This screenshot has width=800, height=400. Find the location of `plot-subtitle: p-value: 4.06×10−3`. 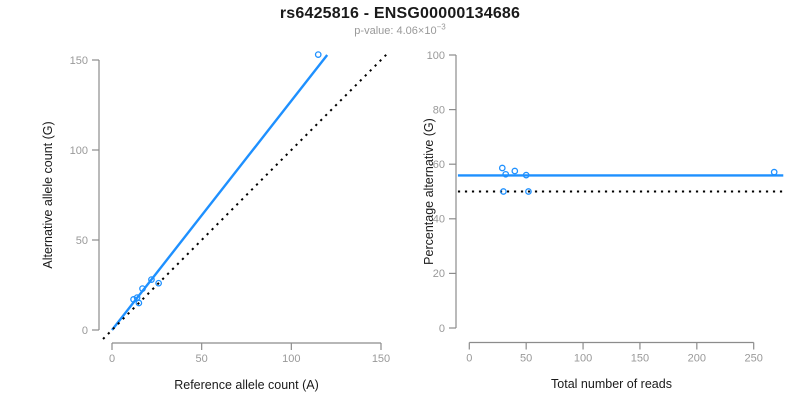

plot-subtitle: p-value: 4.06×10−3 is located at coordinates (400, 29).